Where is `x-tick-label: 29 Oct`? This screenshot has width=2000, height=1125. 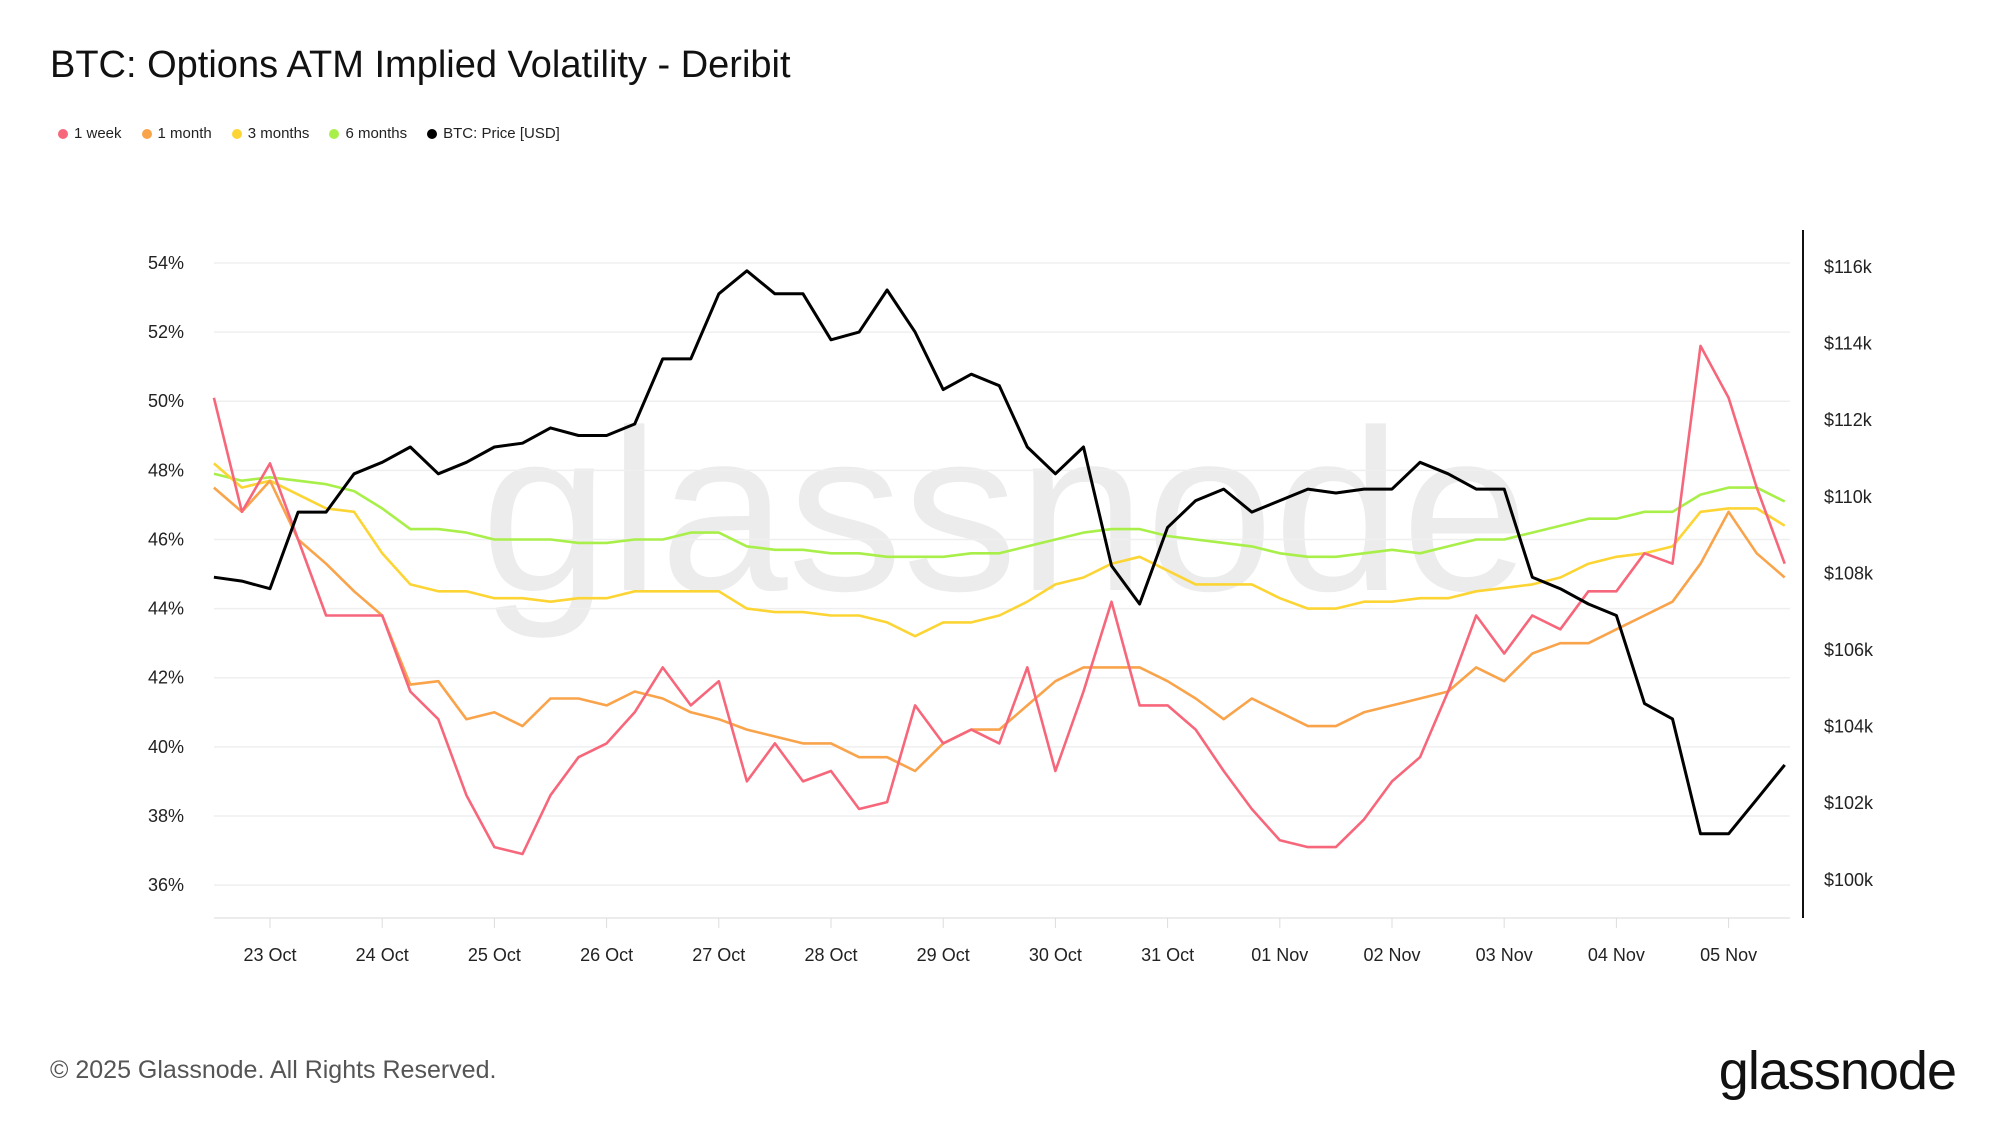 x-tick-label: 29 Oct is located at coordinates (943, 955).